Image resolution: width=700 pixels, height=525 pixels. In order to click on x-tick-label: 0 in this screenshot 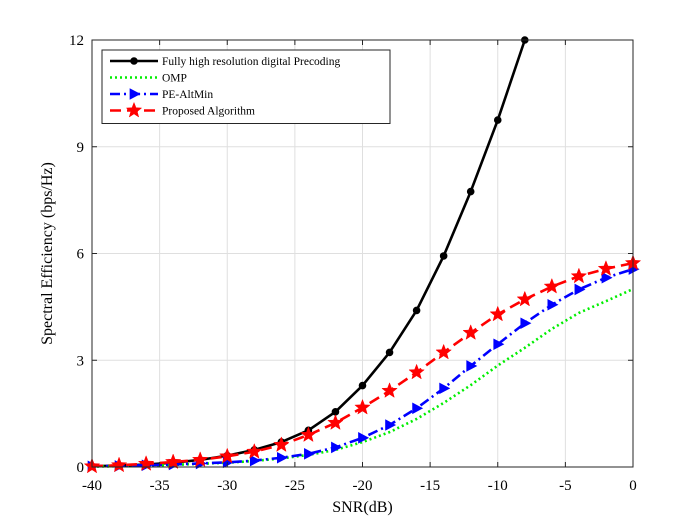, I will do `click(633, 486)`.